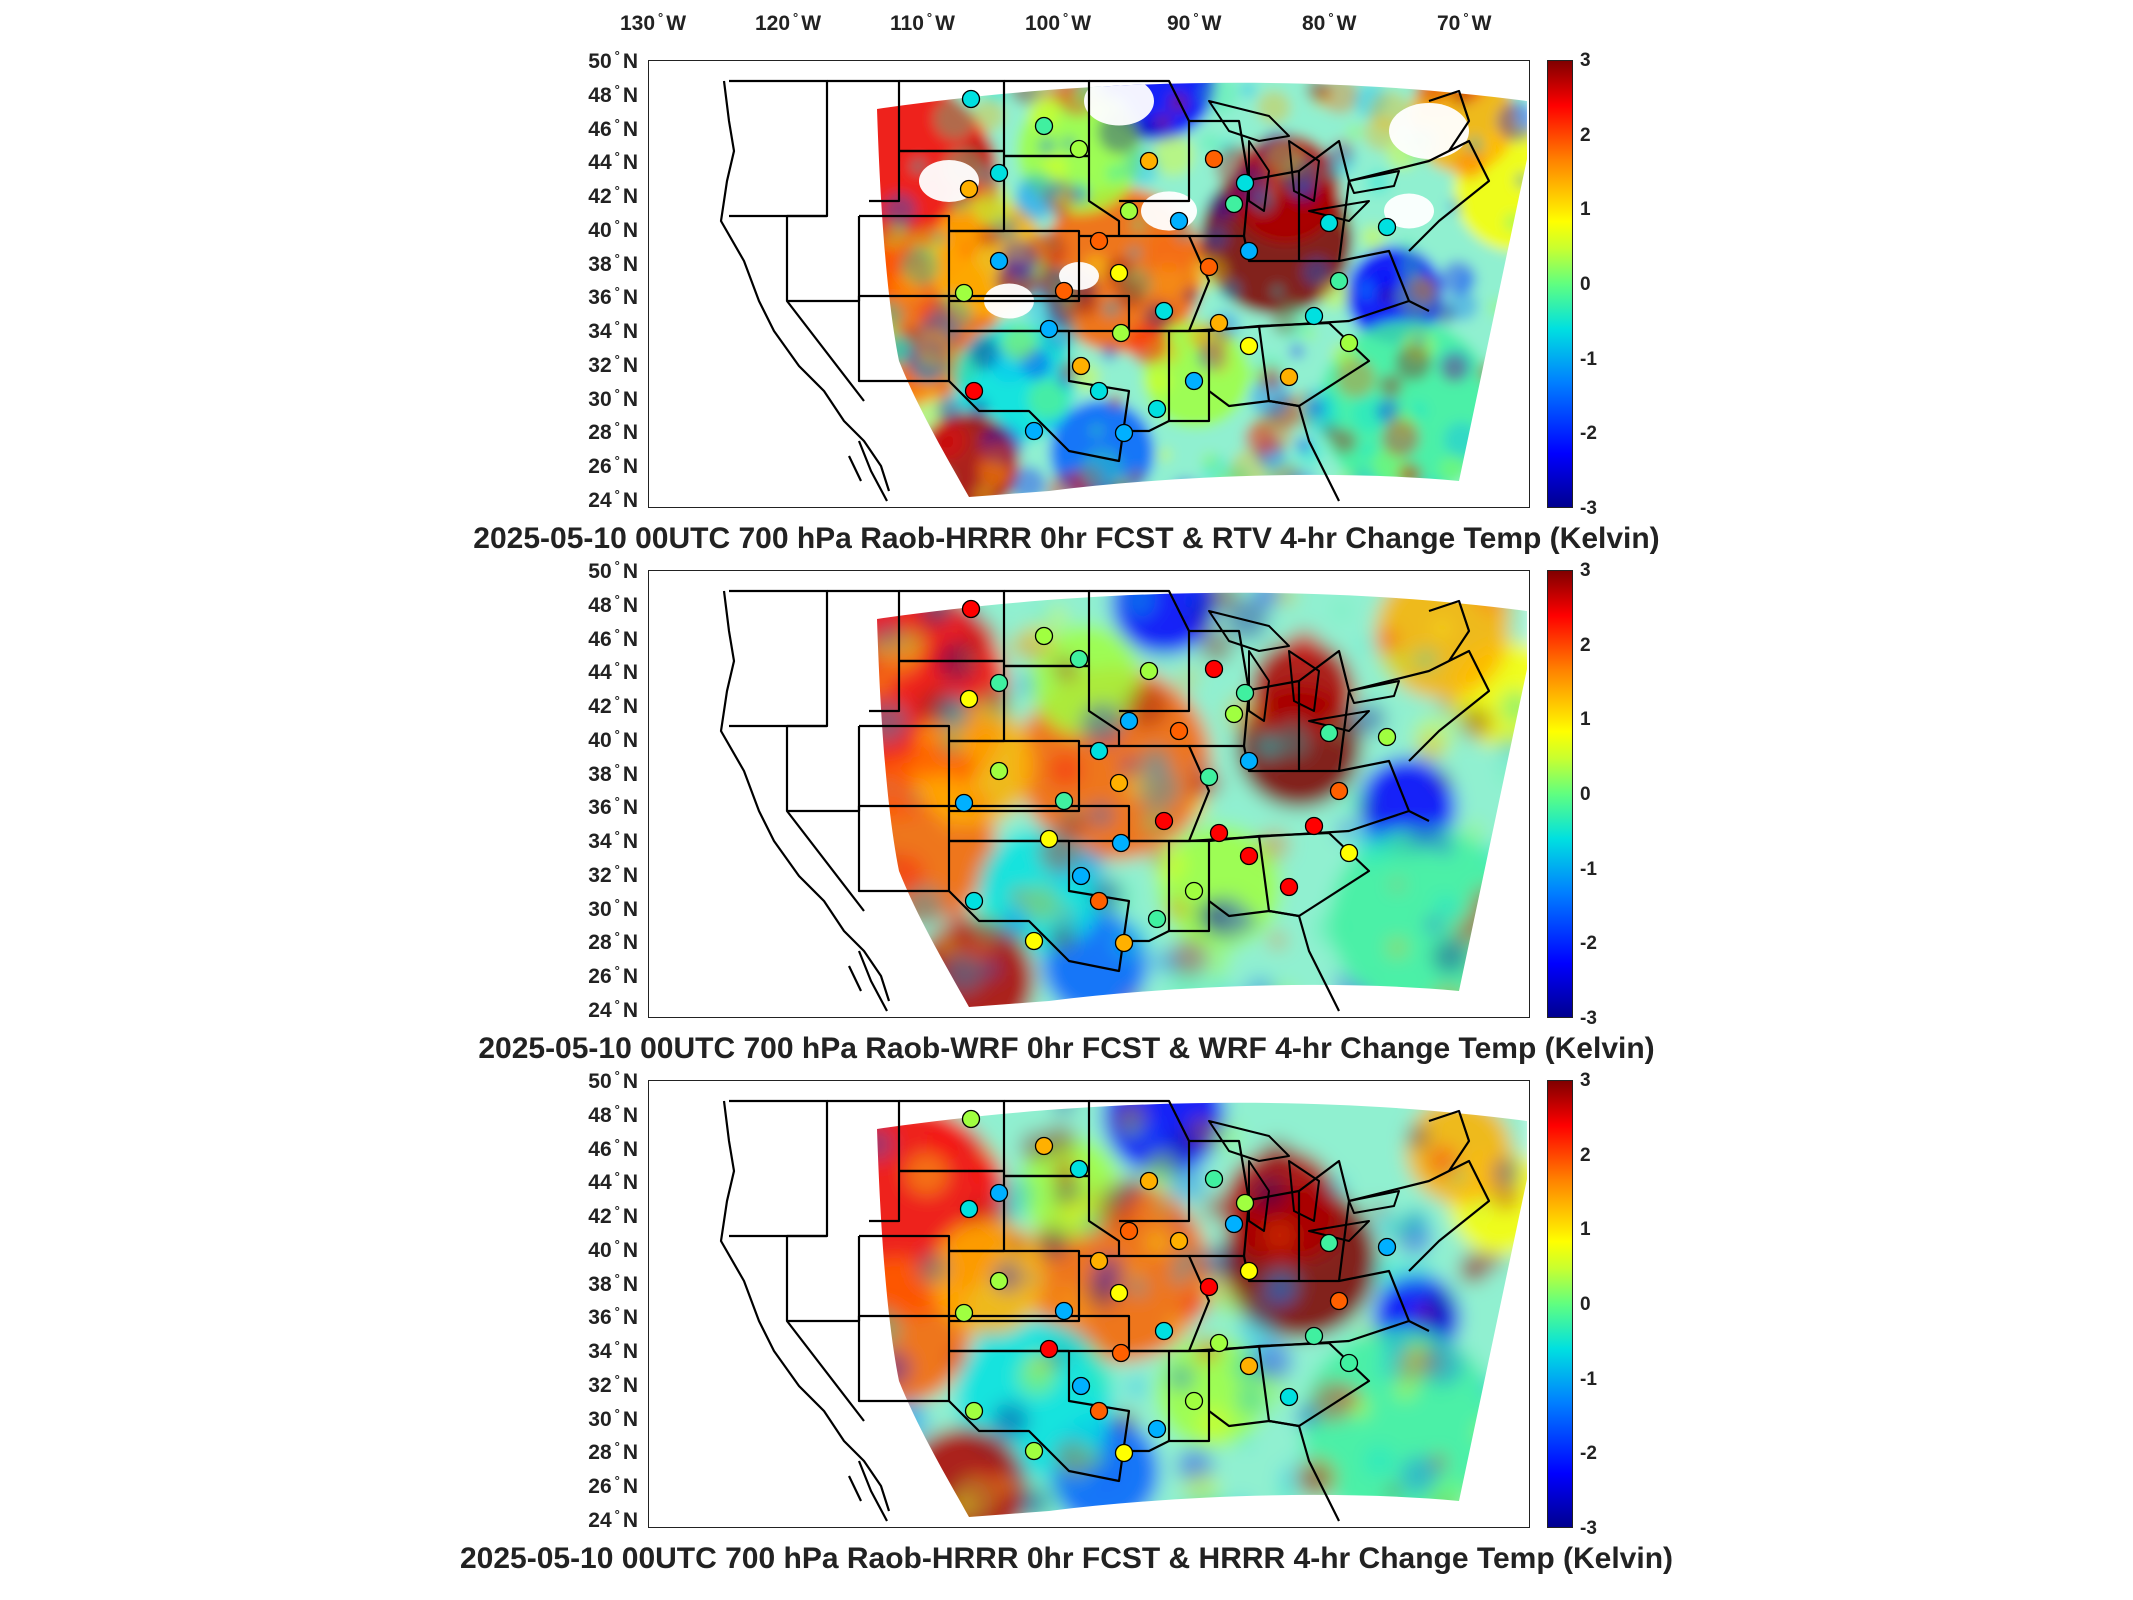 The width and height of the screenshot is (2133, 1600). What do you see at coordinates (1464, 22) in the screenshot?
I see `lon-label-70w: 70 ° W` at bounding box center [1464, 22].